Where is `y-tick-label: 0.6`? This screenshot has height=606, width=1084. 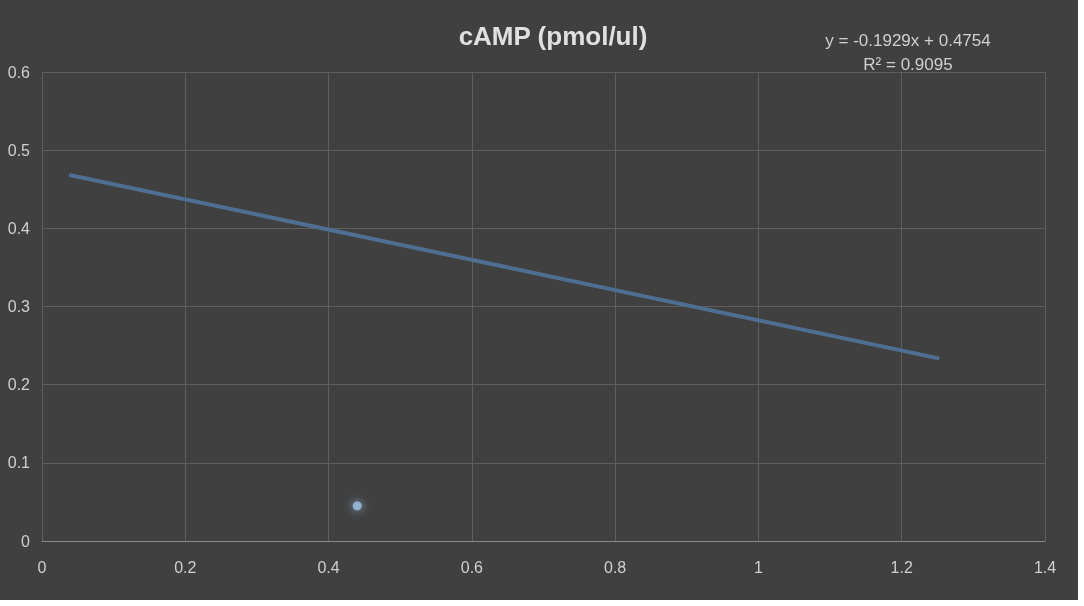
y-tick-label: 0.6 is located at coordinates (19, 72).